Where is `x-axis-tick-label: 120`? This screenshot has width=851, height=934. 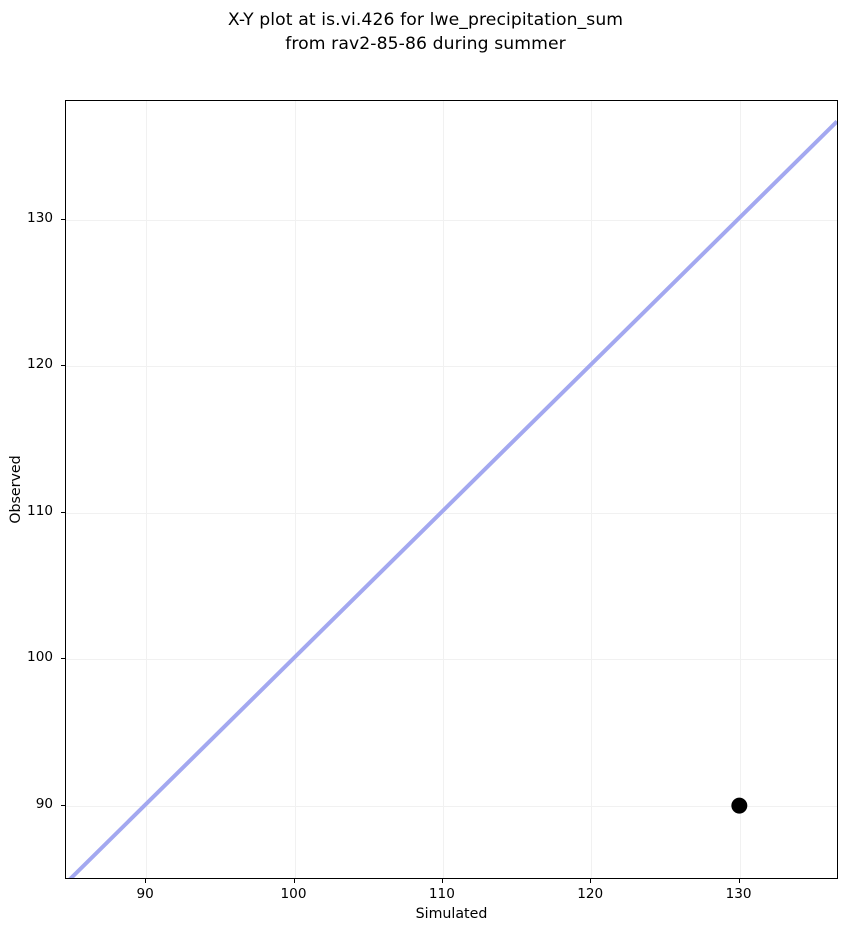 x-axis-tick-label: 120 is located at coordinates (590, 894).